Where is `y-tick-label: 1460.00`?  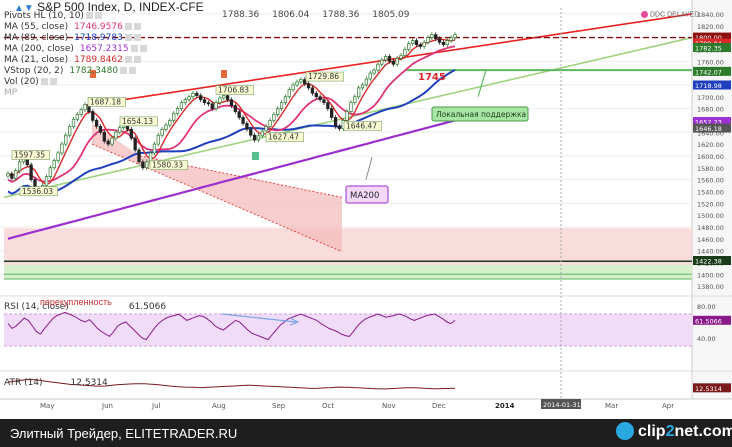
y-tick-label: 1460.00 is located at coordinates (710, 240).